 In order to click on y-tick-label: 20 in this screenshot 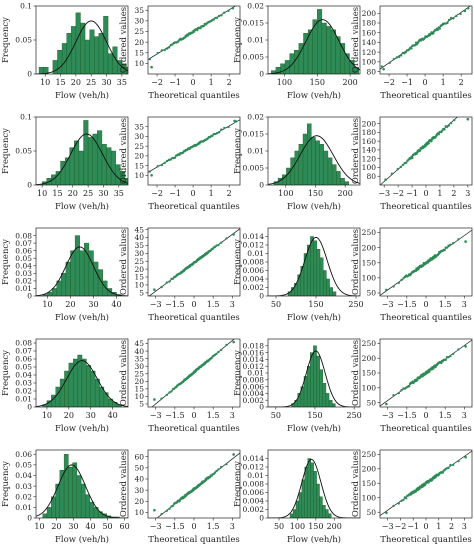, I will do `click(139, 156)`.